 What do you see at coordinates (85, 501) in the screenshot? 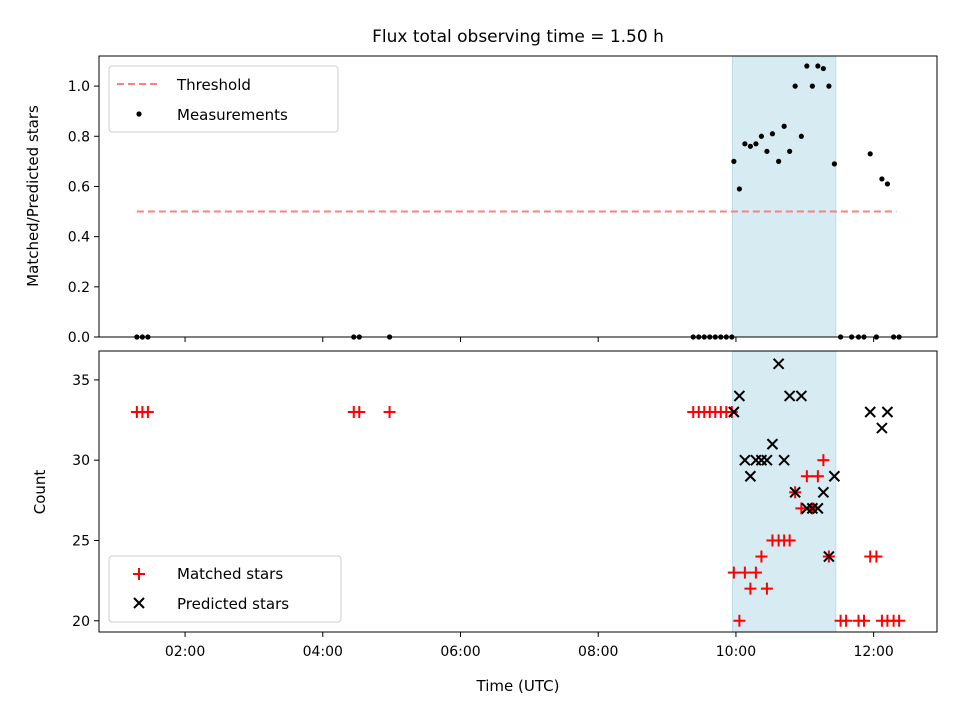
I see `bottom-y-axis: 20 25 30 35` at bounding box center [85, 501].